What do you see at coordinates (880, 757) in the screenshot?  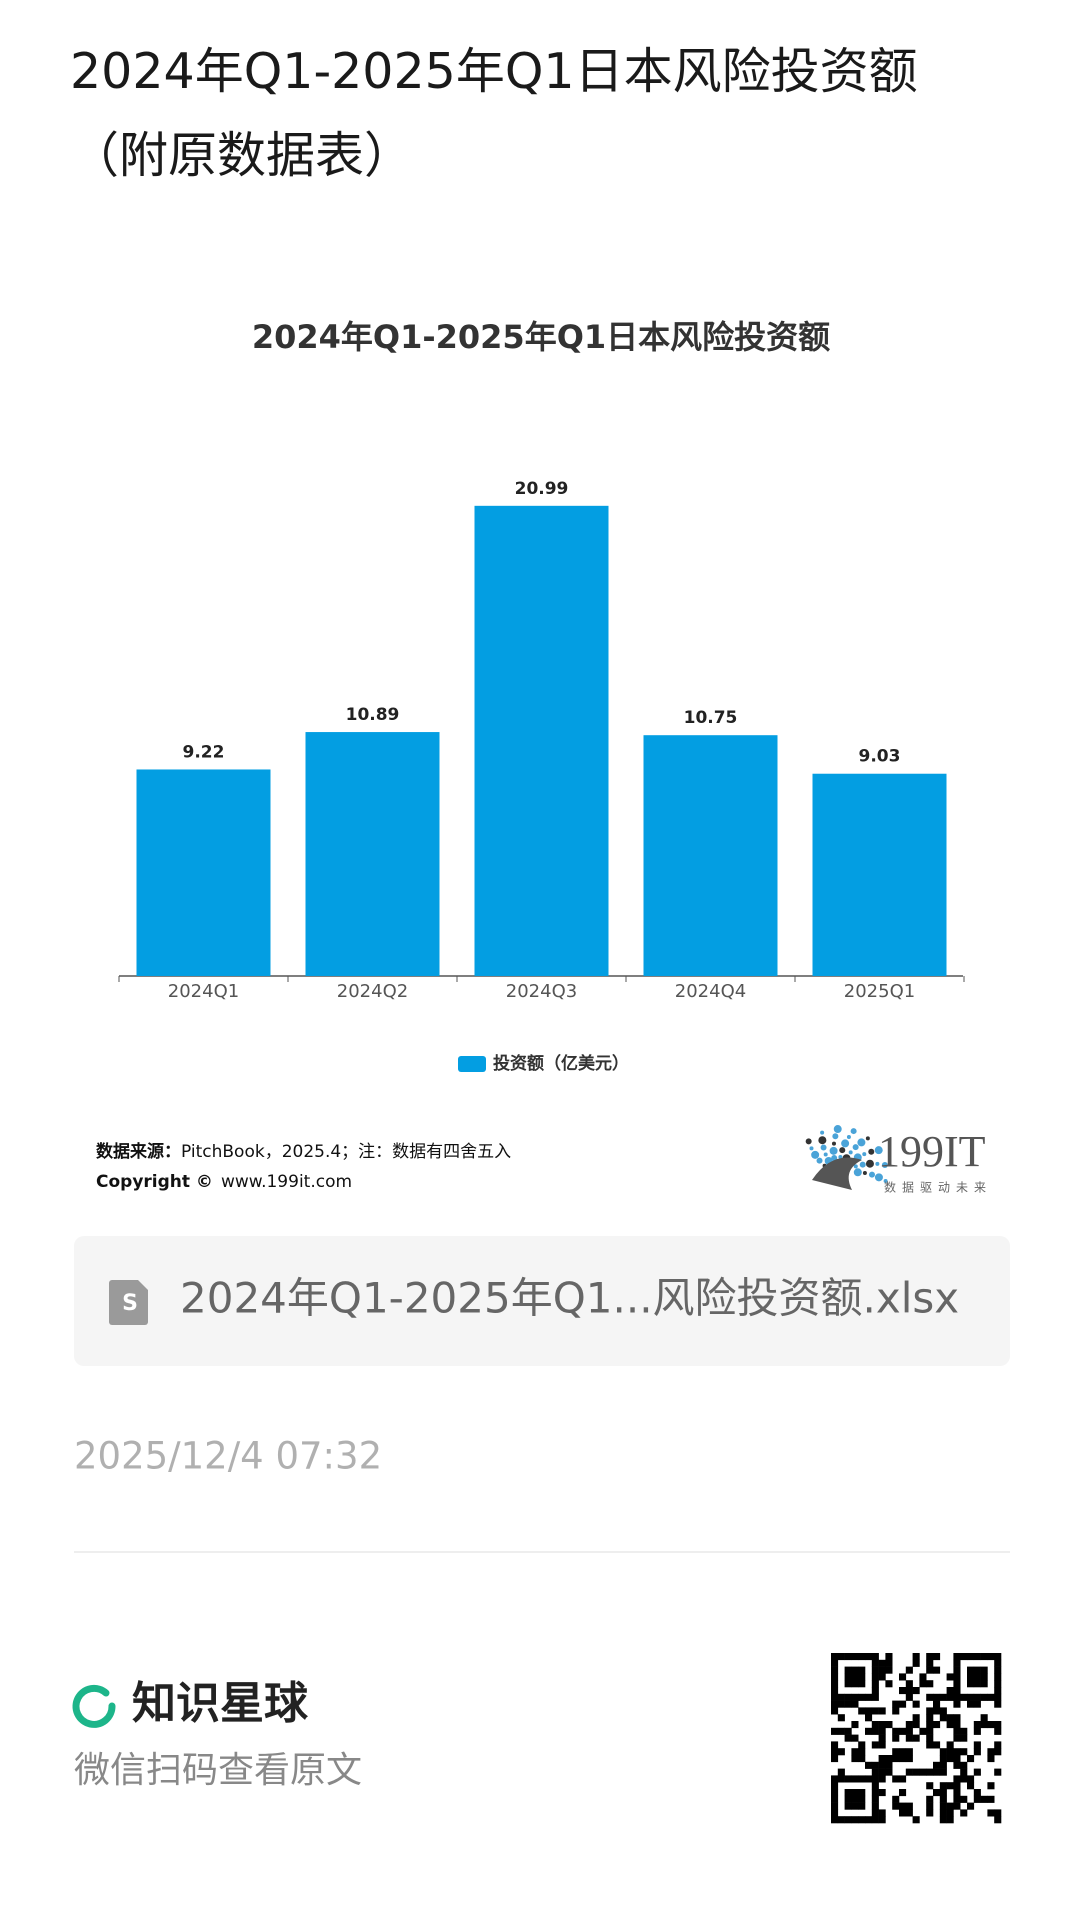 I see `value-label: 9.03` at bounding box center [880, 757].